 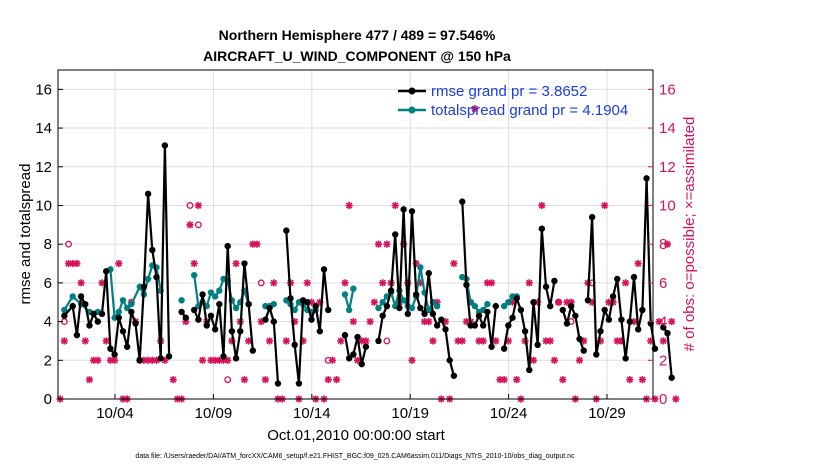 What do you see at coordinates (43, 89) in the screenshot?
I see `y-left-tick-label: 16` at bounding box center [43, 89].